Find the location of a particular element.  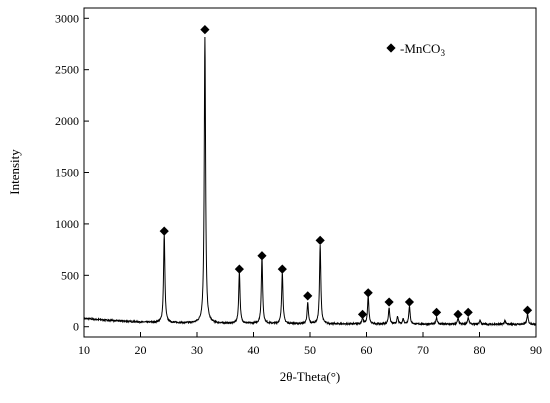

legend-label-subscript: 3 is located at coordinates (442, 53).